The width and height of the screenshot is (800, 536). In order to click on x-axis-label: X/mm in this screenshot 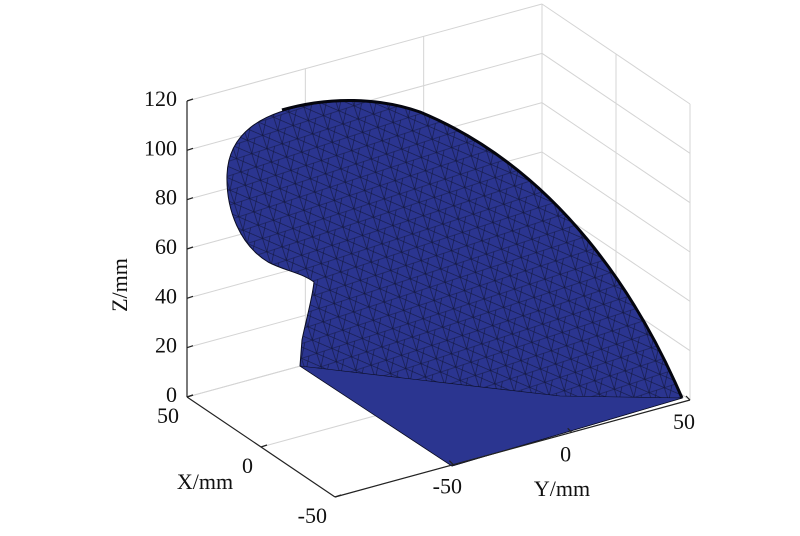, I will do `click(205, 481)`.